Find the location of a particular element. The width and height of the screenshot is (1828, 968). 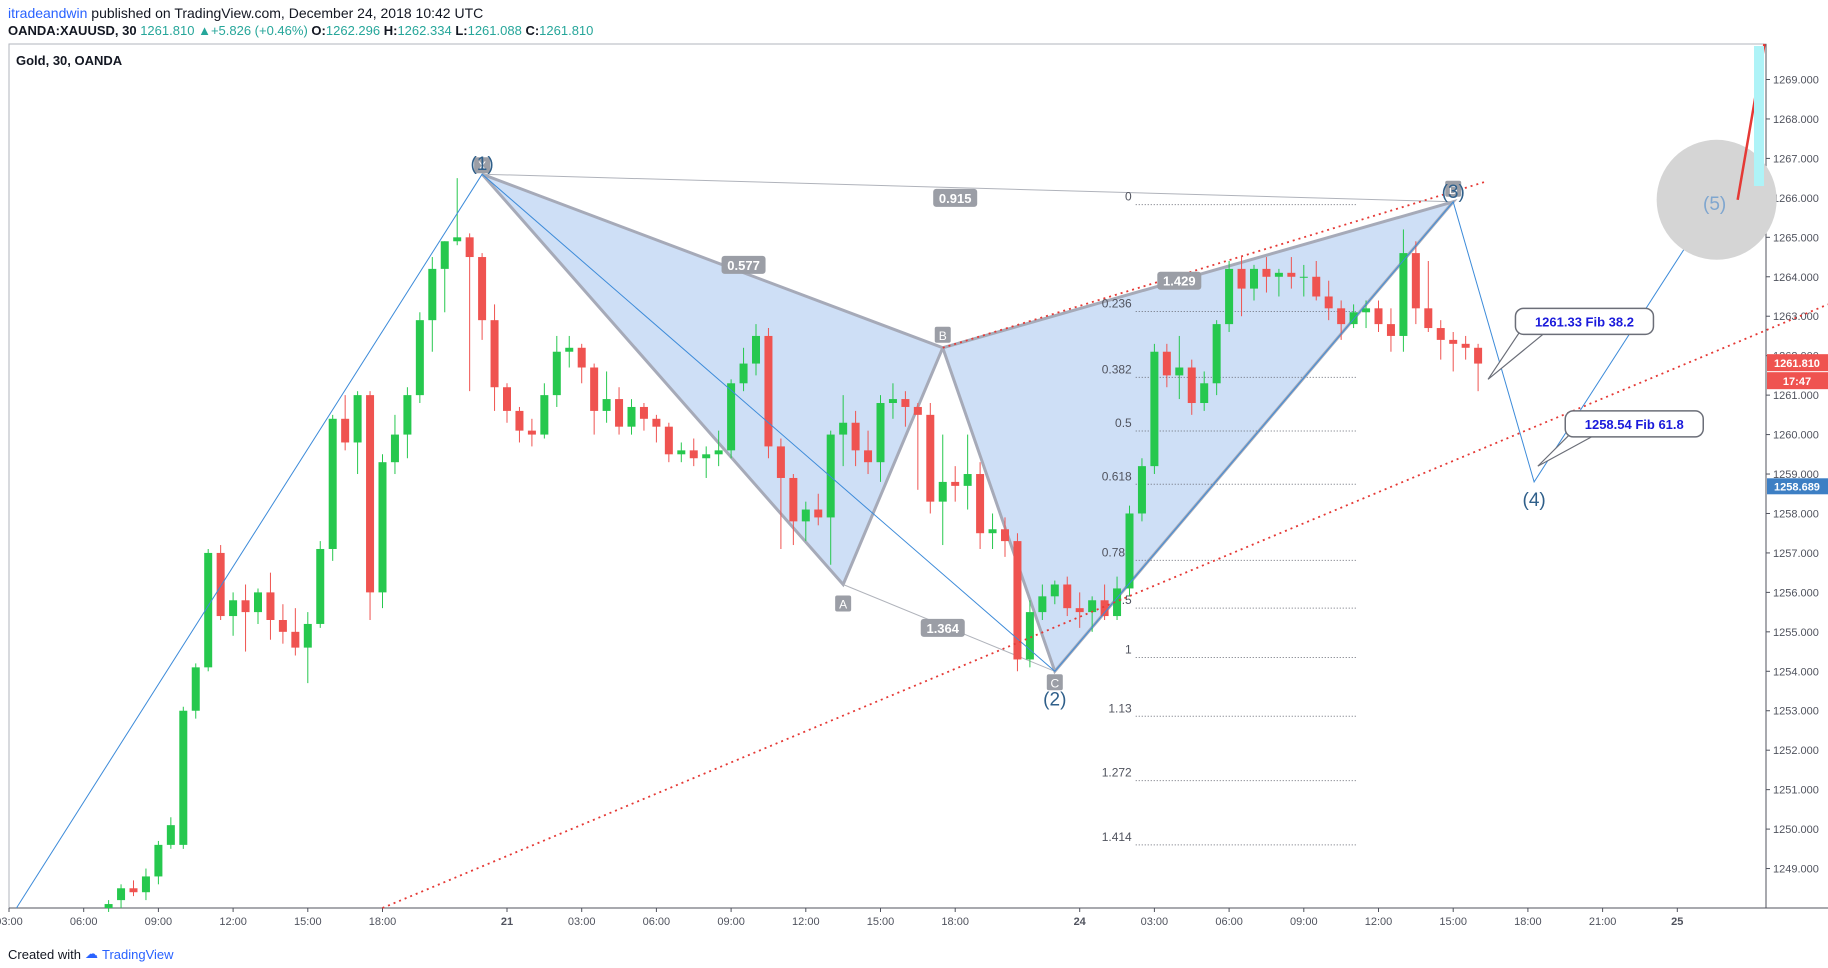

fib-level-label: 0.382 is located at coordinates (1117, 369).